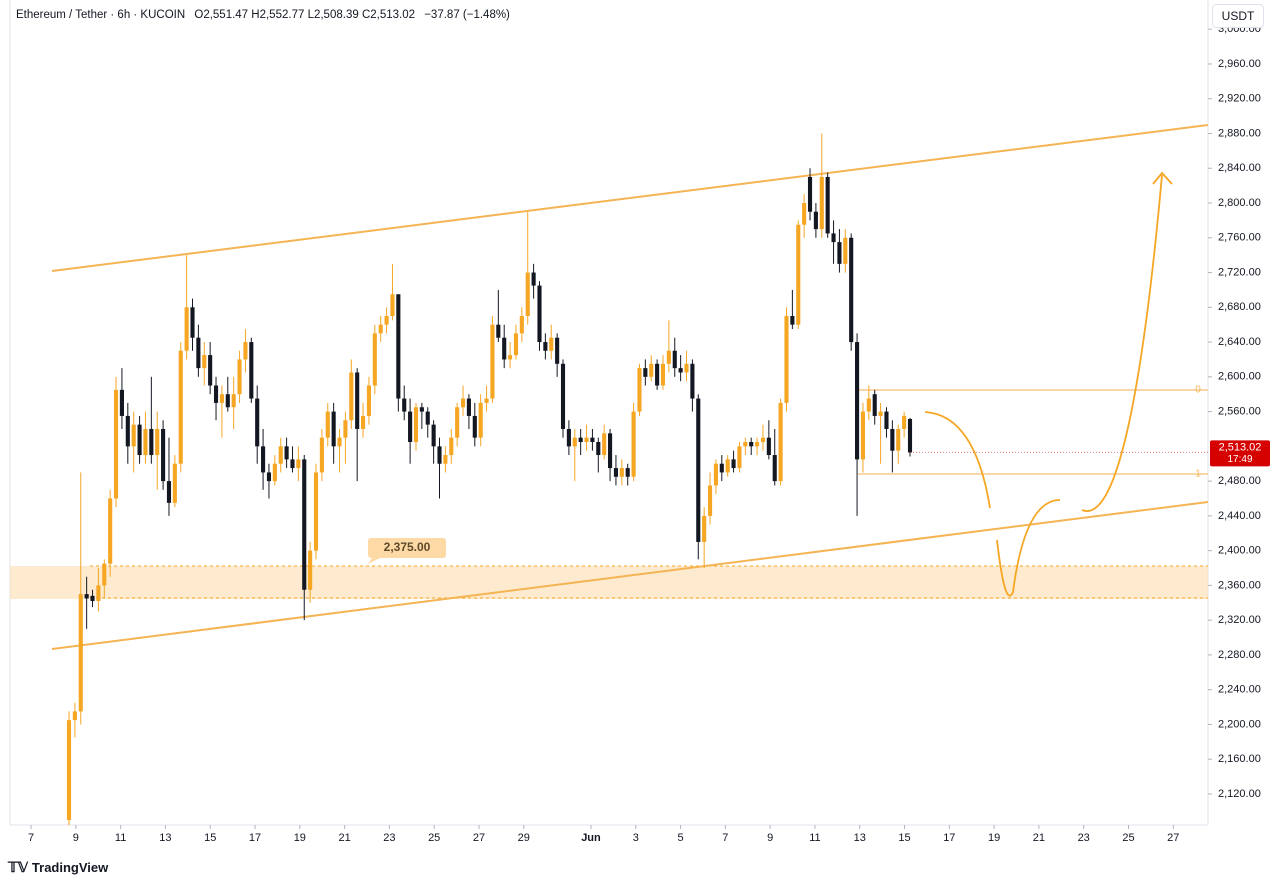 The width and height of the screenshot is (1280, 882). Describe the element at coordinates (282, 15) in the screenshot. I see `ohlc-value: 2,552.77` at that location.